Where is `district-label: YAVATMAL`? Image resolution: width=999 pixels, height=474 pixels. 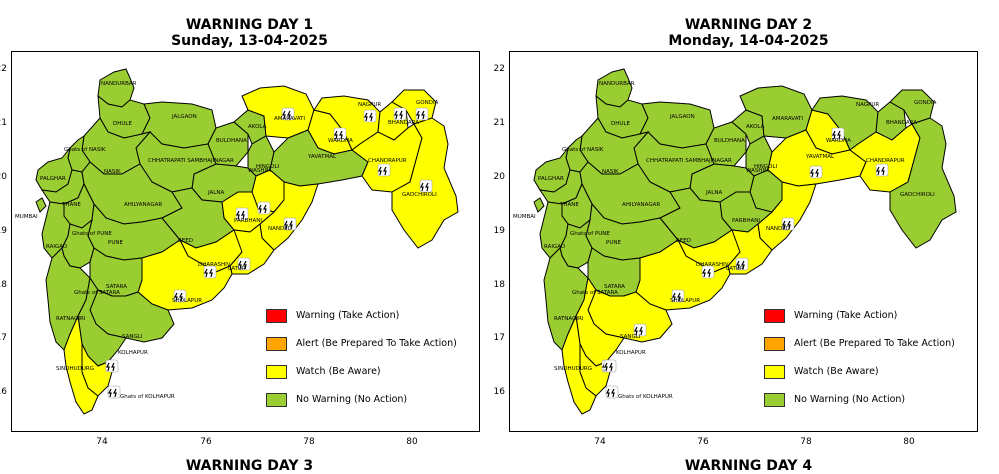
district-label: YAVATMAL is located at coordinates (820, 157).